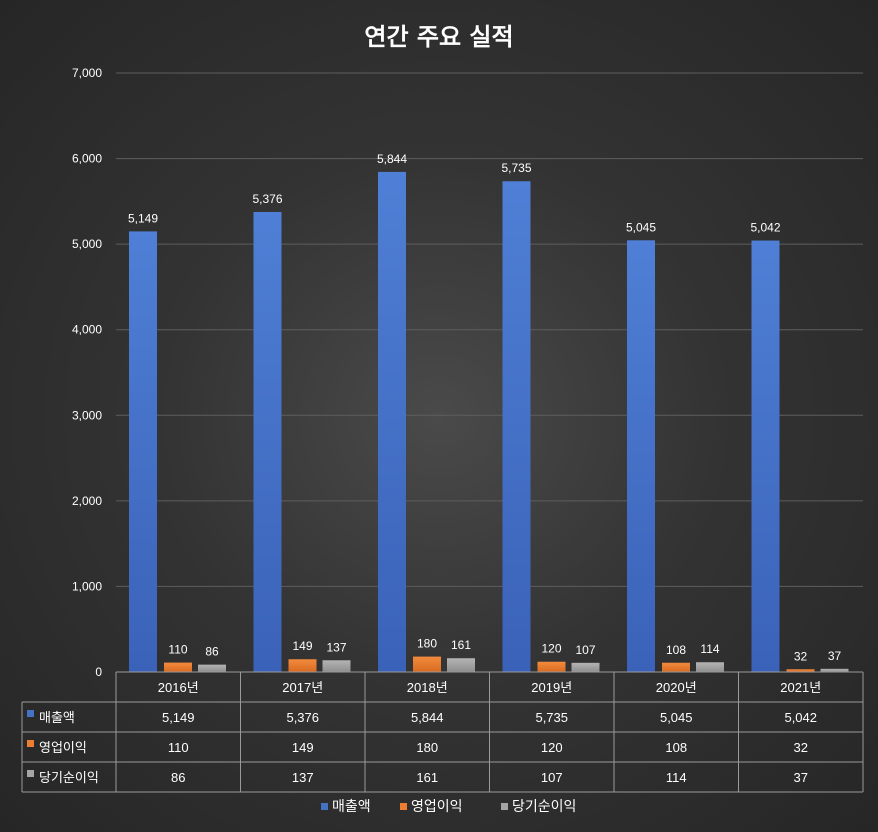  I want to click on table-cell: 120, so click(552, 747).